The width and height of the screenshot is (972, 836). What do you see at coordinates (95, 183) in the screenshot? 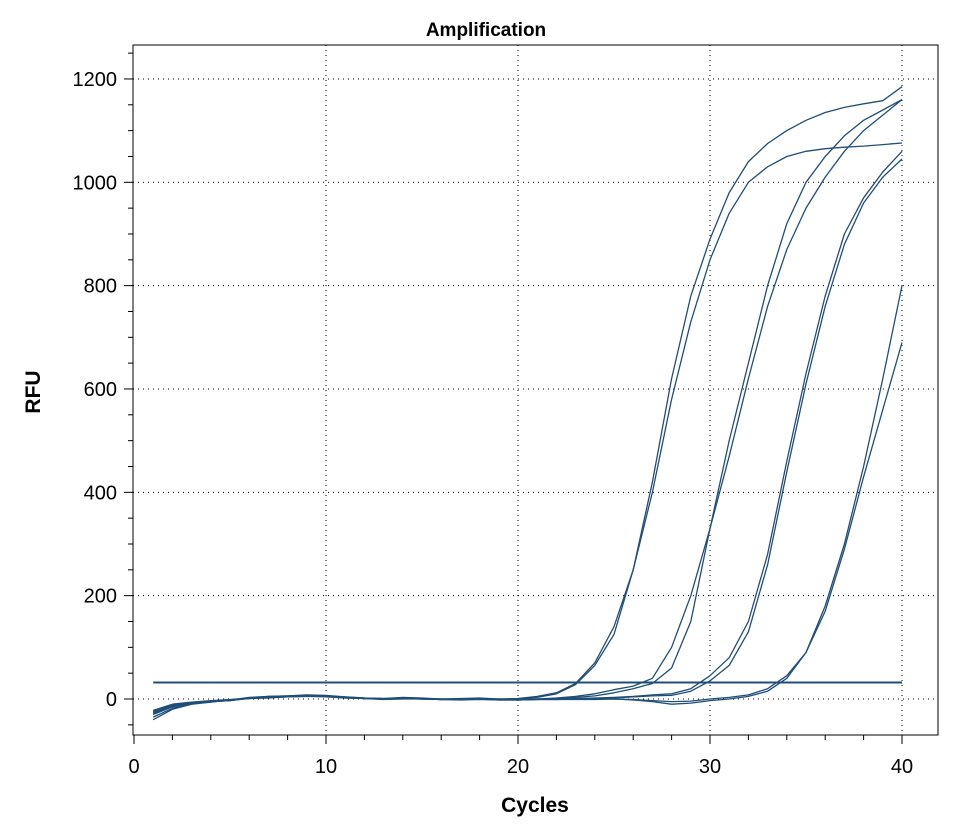
I see `y-tick-label: 1000` at bounding box center [95, 183].